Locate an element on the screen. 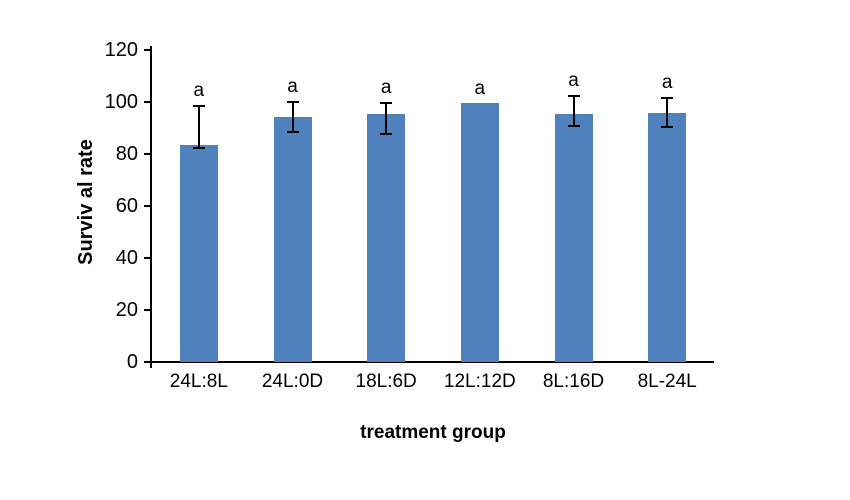 The width and height of the screenshot is (850, 500). x-axis-title: treatment group is located at coordinates (433, 432).